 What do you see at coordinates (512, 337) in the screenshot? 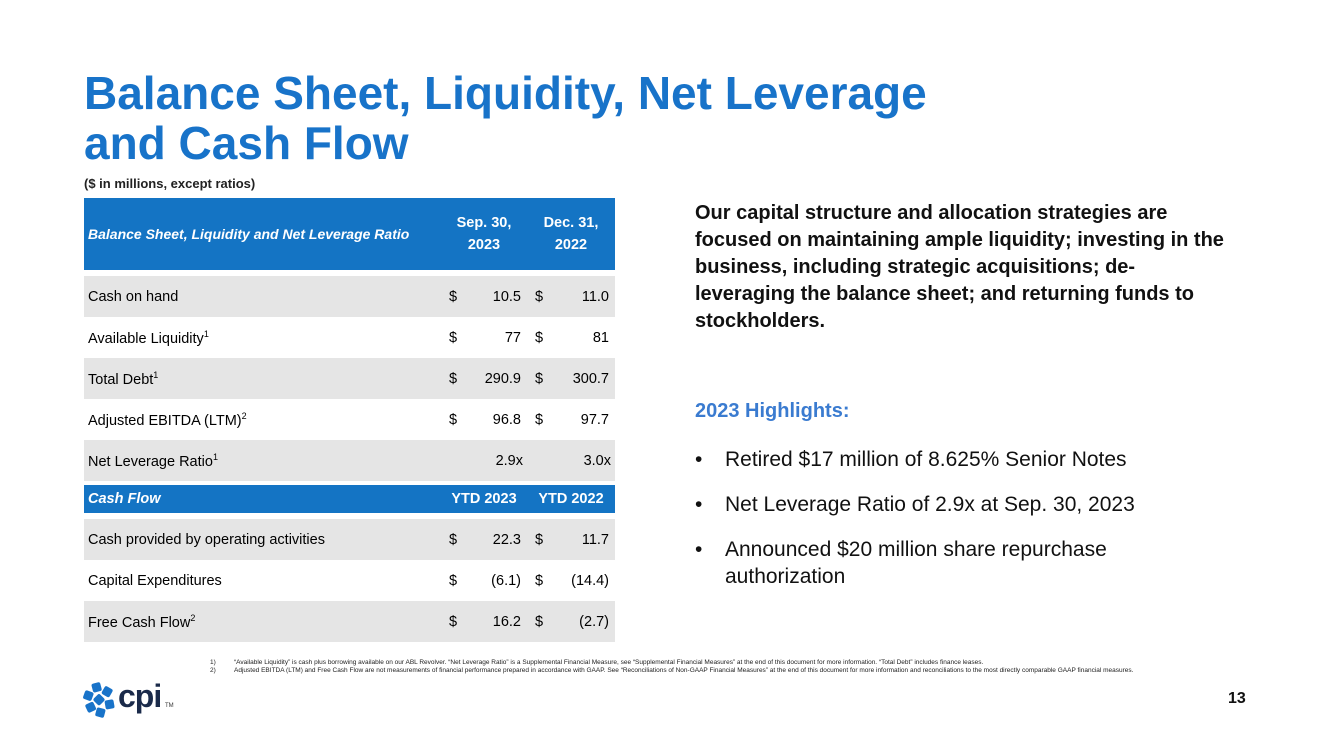
I see `value-2023: 77` at bounding box center [512, 337].